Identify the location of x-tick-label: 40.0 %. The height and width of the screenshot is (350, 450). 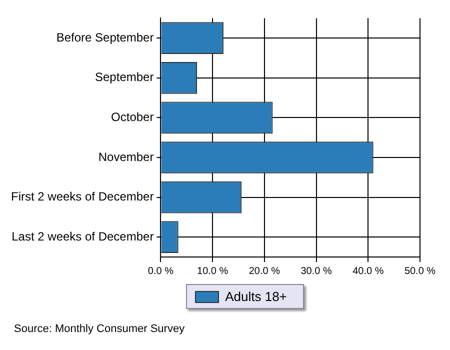
(368, 271).